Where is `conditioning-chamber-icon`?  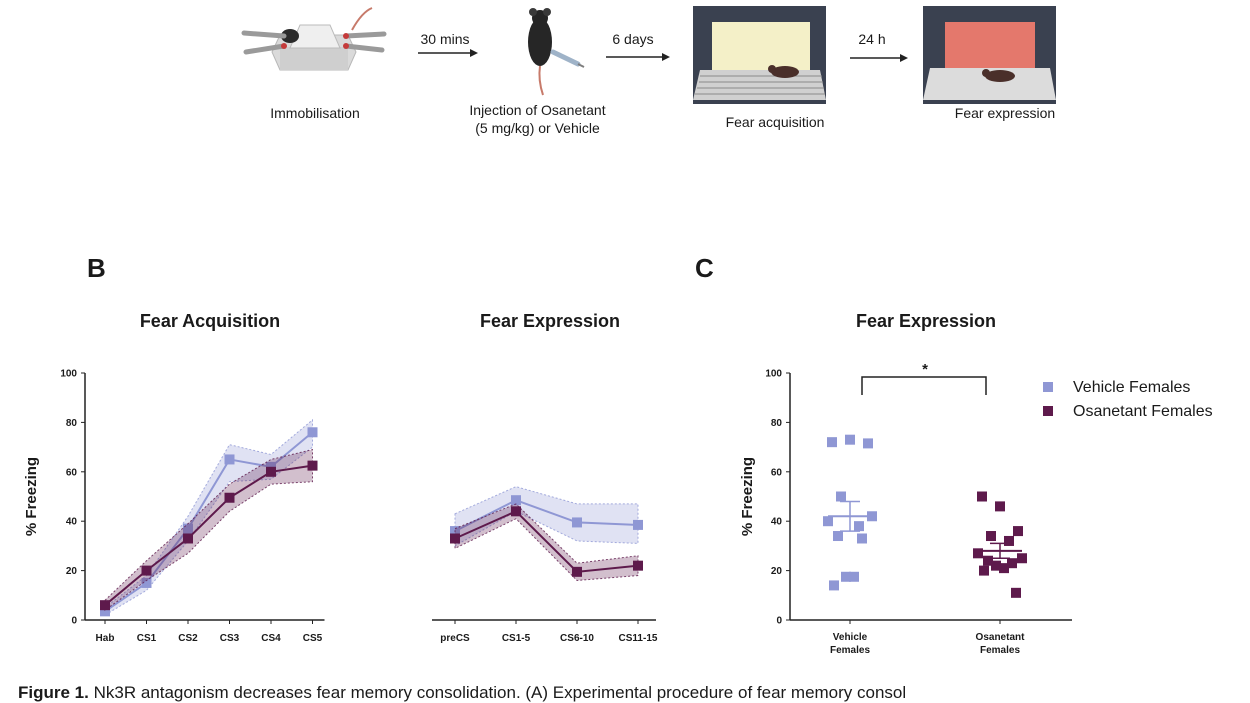 conditioning-chamber-icon is located at coordinates (759, 55).